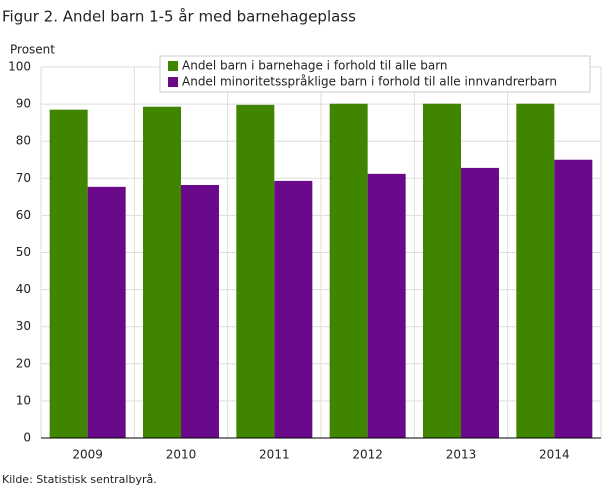 This screenshot has width=609, height=489. I want to click on y-axis-label: Prosent, so click(32, 50).